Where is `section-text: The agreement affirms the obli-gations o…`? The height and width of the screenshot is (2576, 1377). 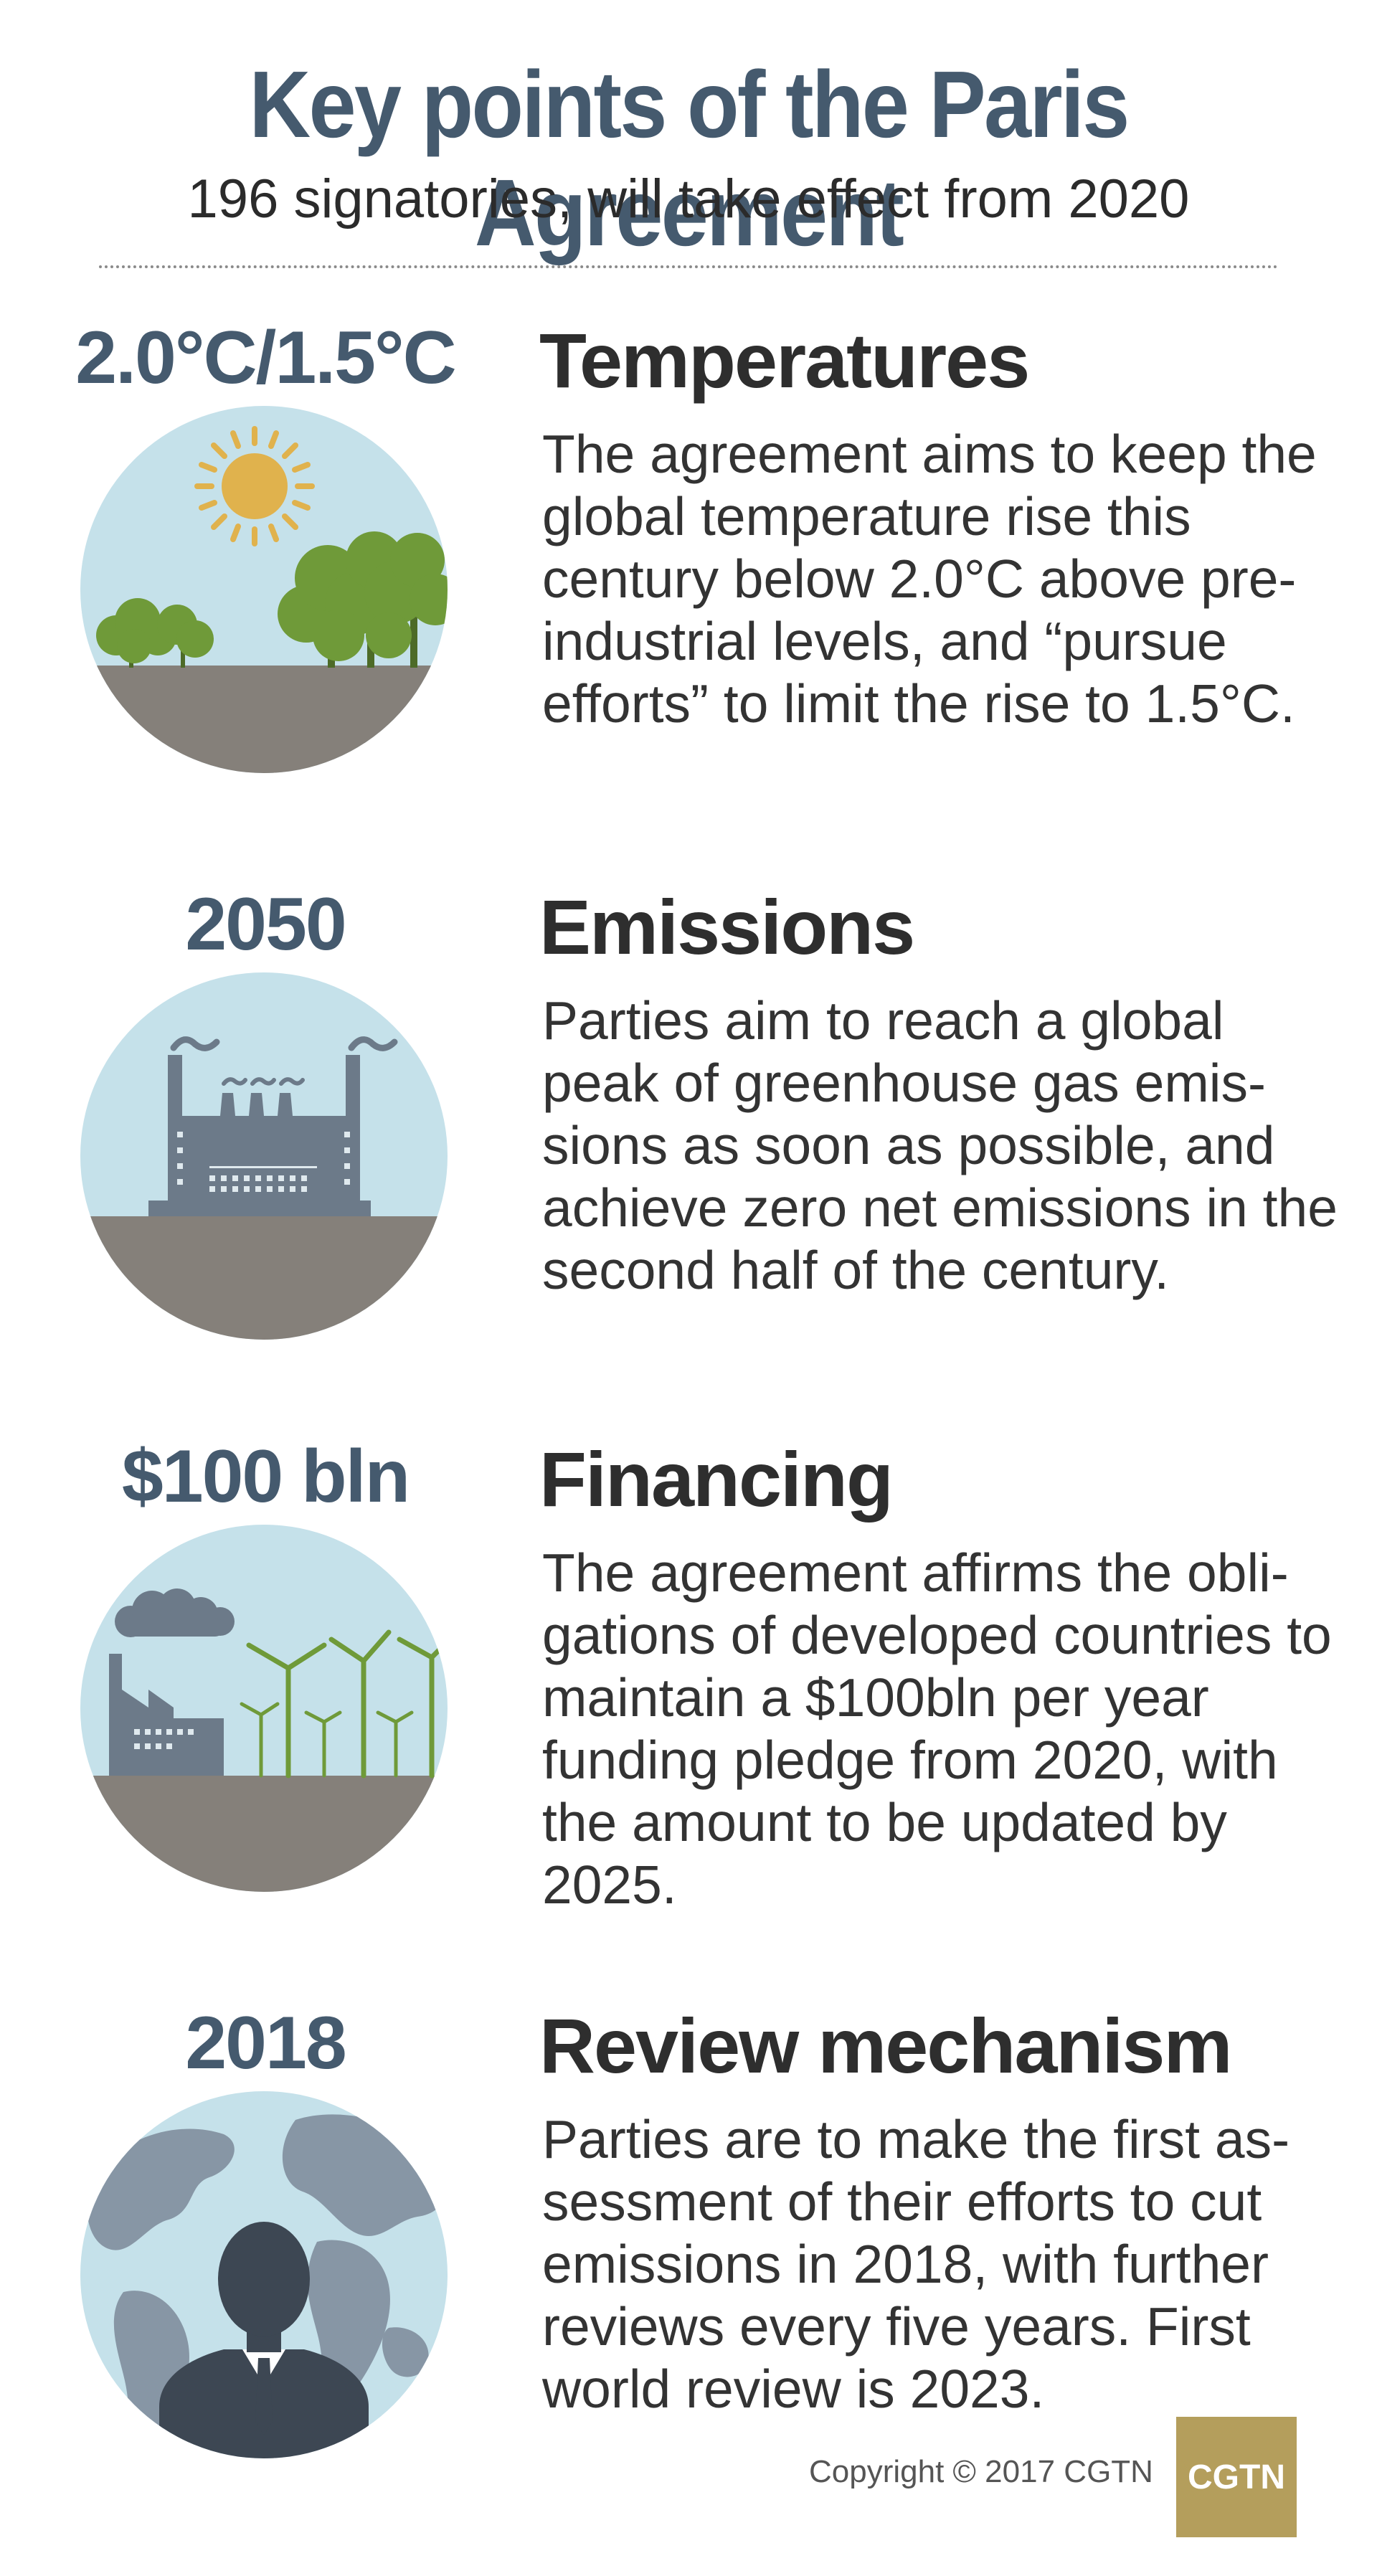
section-text: The agreement affirms the obli-gations o… is located at coordinates (937, 1729).